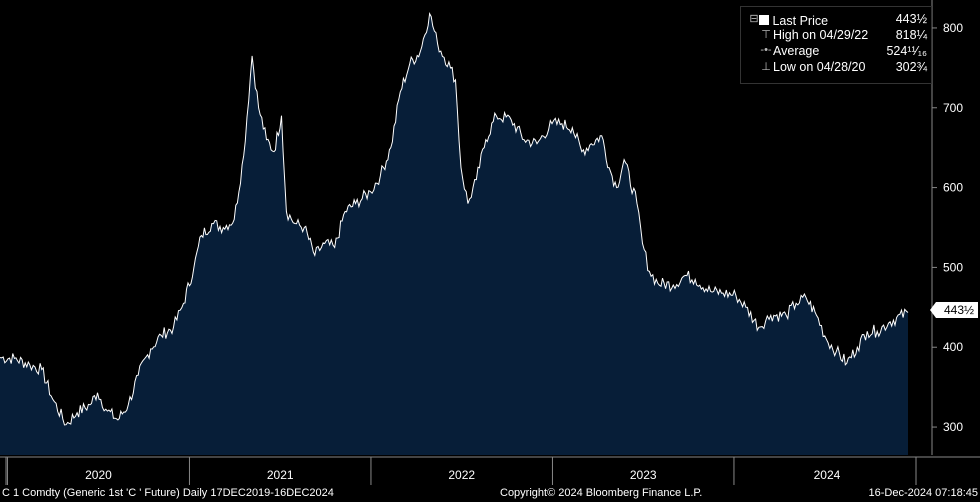 The image size is (980, 502). What do you see at coordinates (819, 67) in the screenshot?
I see `legend-label: Low on 04/28/20` at bounding box center [819, 67].